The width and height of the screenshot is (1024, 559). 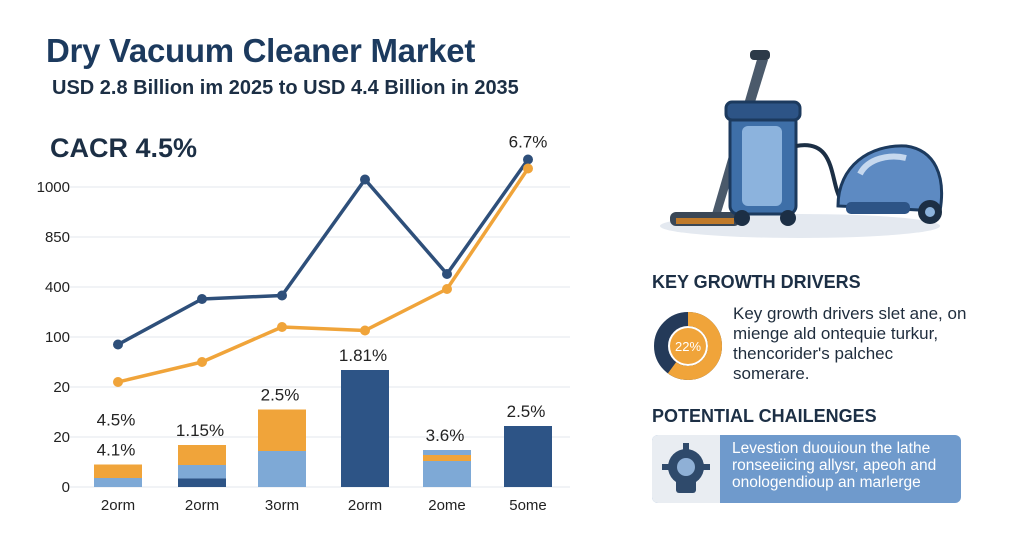 I want to click on challenge-icon-container, so click(x=686, y=469).